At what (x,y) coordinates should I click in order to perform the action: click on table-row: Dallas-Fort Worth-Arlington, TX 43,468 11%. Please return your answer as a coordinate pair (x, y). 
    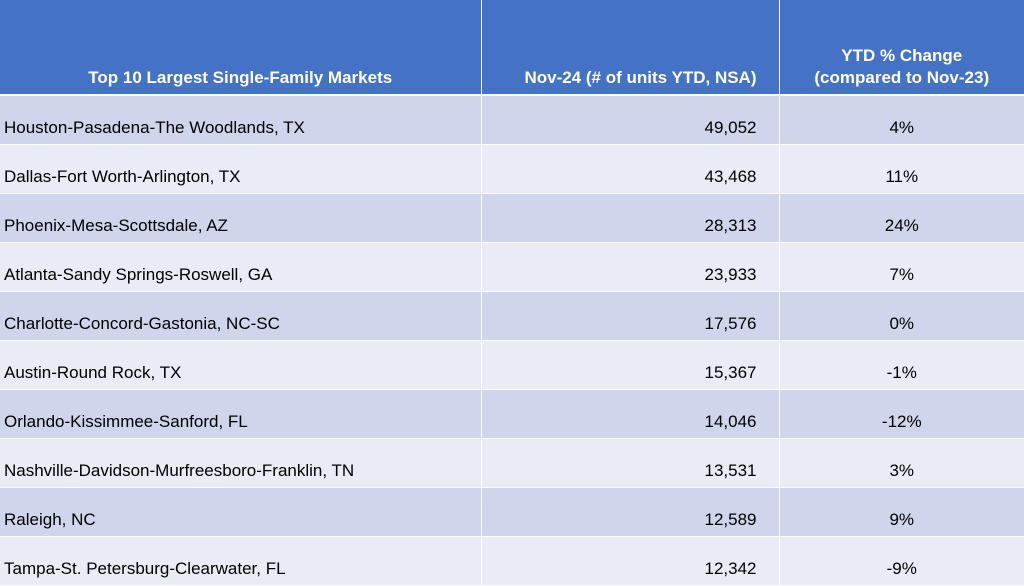
    Looking at the image, I should click on (512, 169).